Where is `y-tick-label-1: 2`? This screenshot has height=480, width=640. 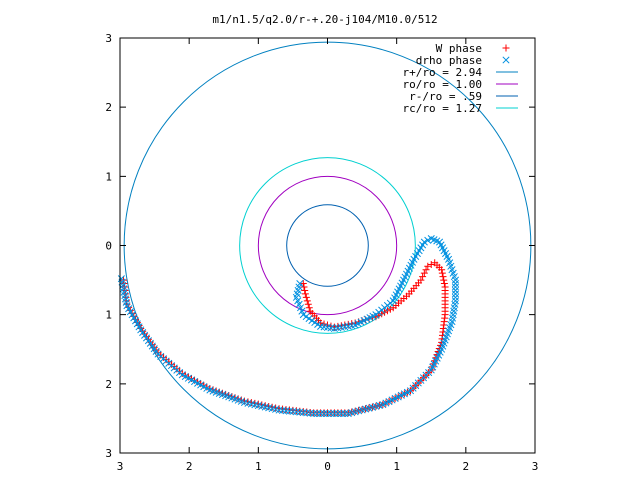 y-tick-label-1: 2 is located at coordinates (108, 107).